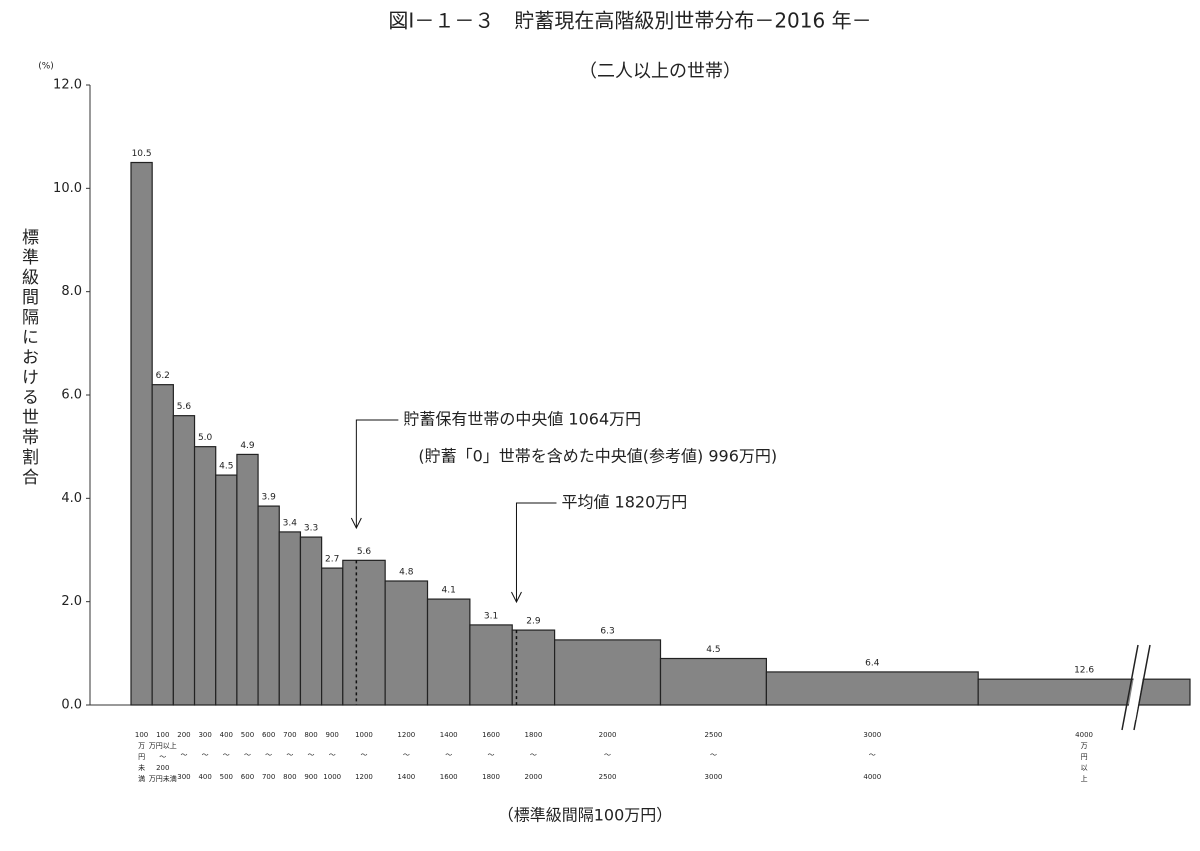 The image size is (1200, 851). What do you see at coordinates (1084, 671) in the screenshot?
I see `data-label: 12.6` at bounding box center [1084, 671].